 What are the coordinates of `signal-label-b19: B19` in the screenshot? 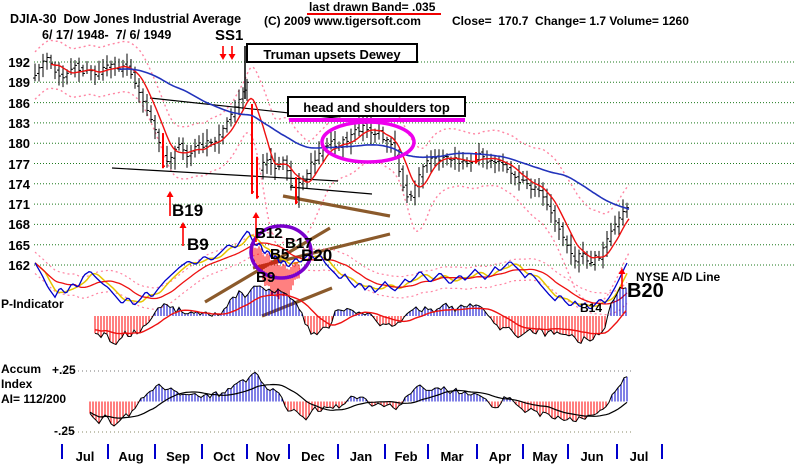 It's located at (188, 210).